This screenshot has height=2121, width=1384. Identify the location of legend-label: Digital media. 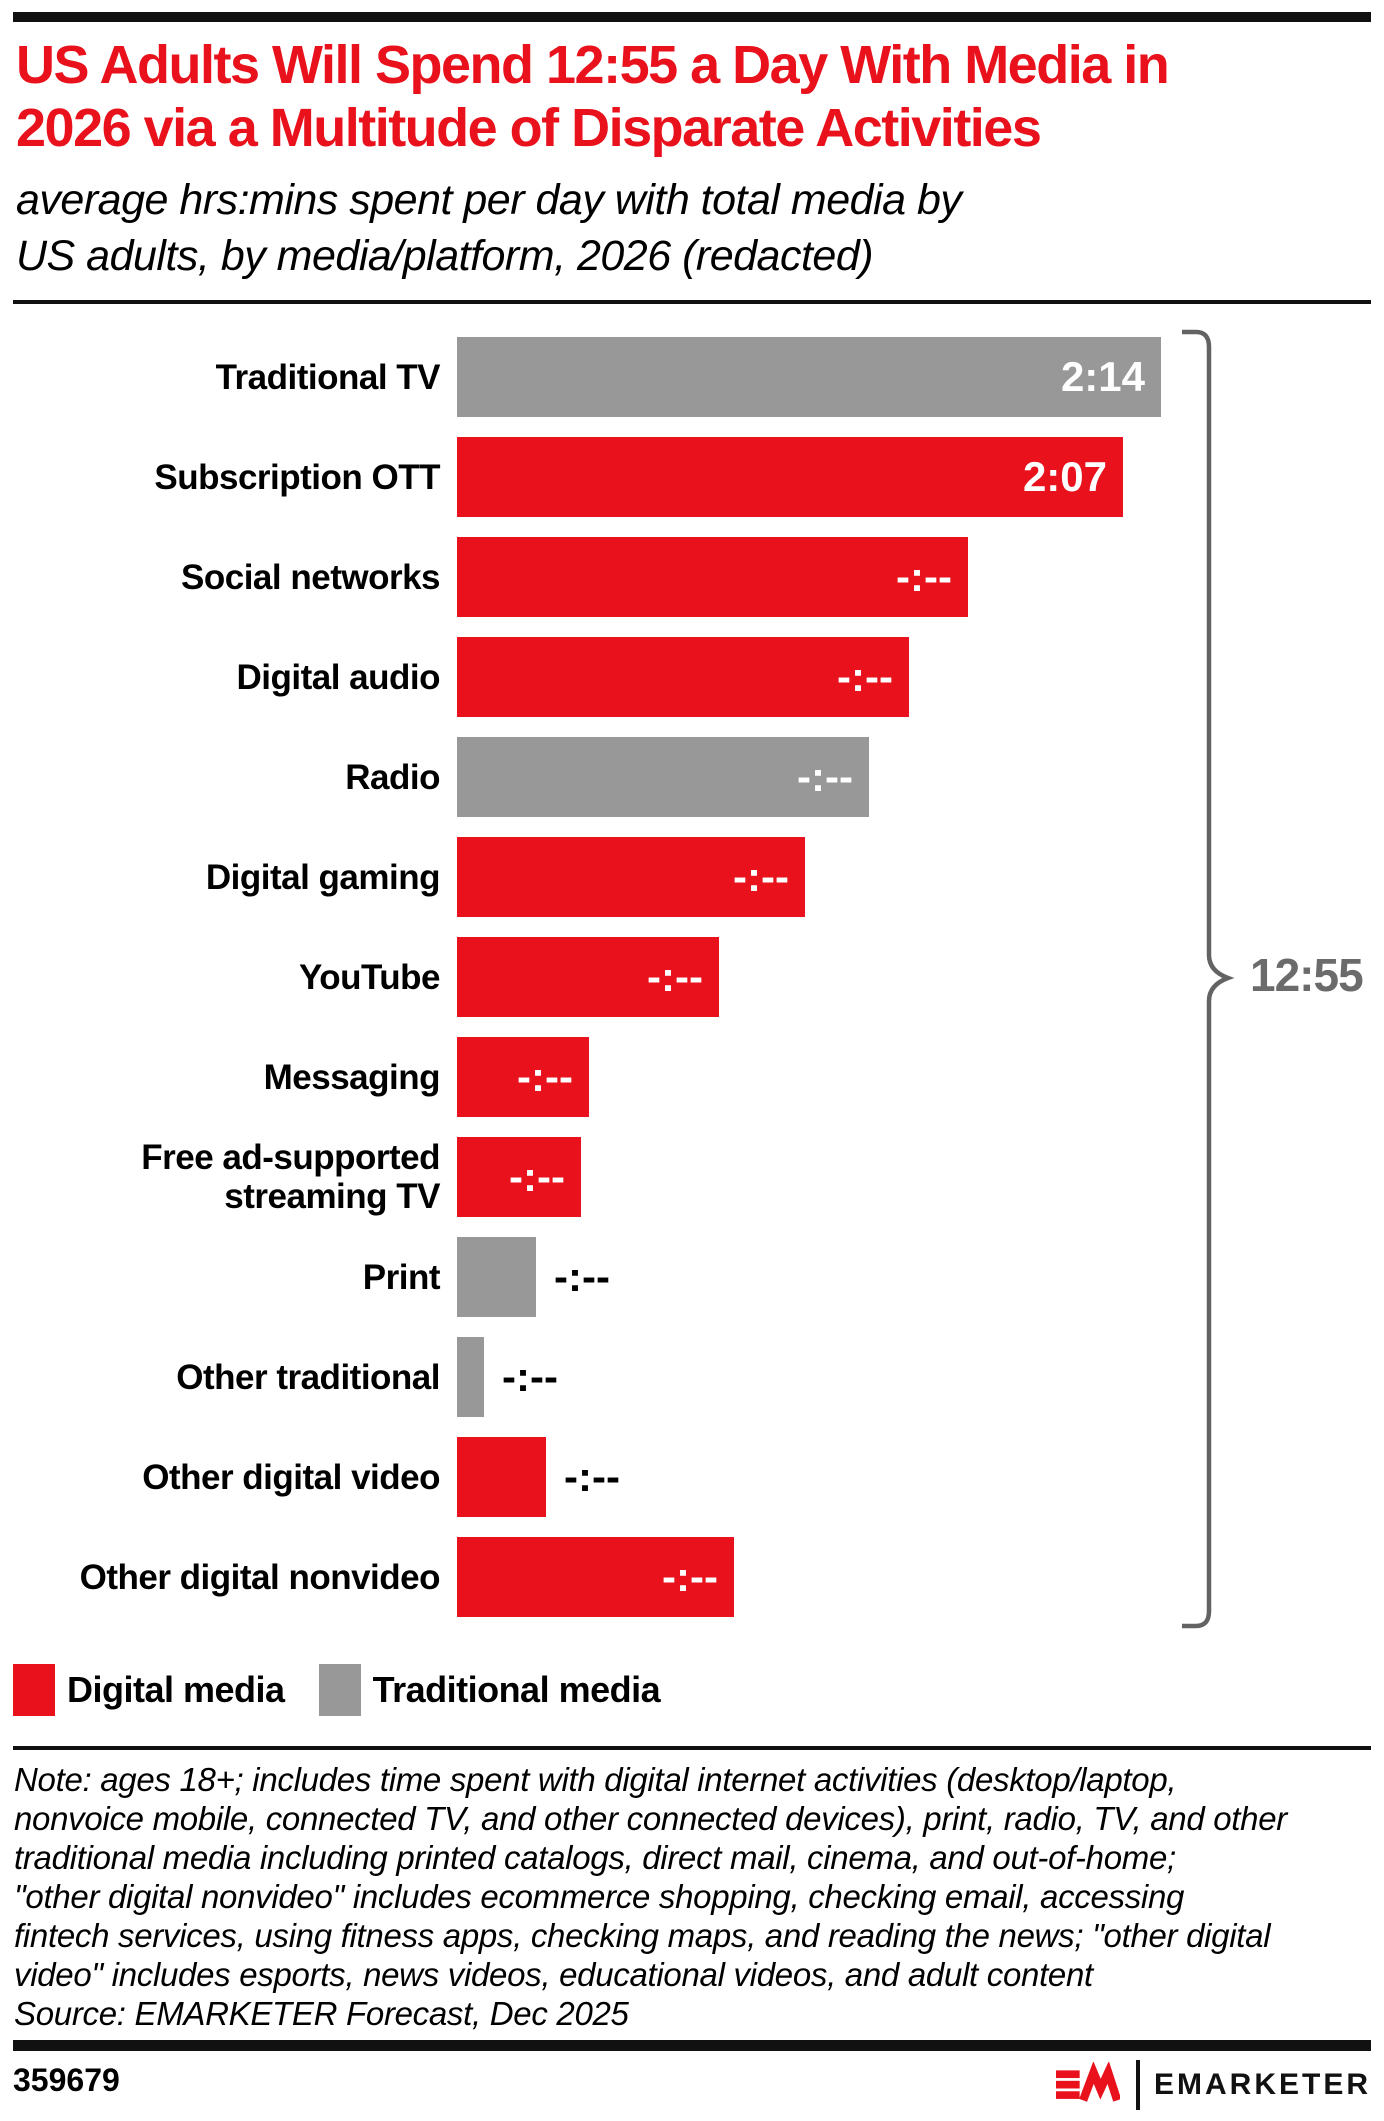
(176, 1689).